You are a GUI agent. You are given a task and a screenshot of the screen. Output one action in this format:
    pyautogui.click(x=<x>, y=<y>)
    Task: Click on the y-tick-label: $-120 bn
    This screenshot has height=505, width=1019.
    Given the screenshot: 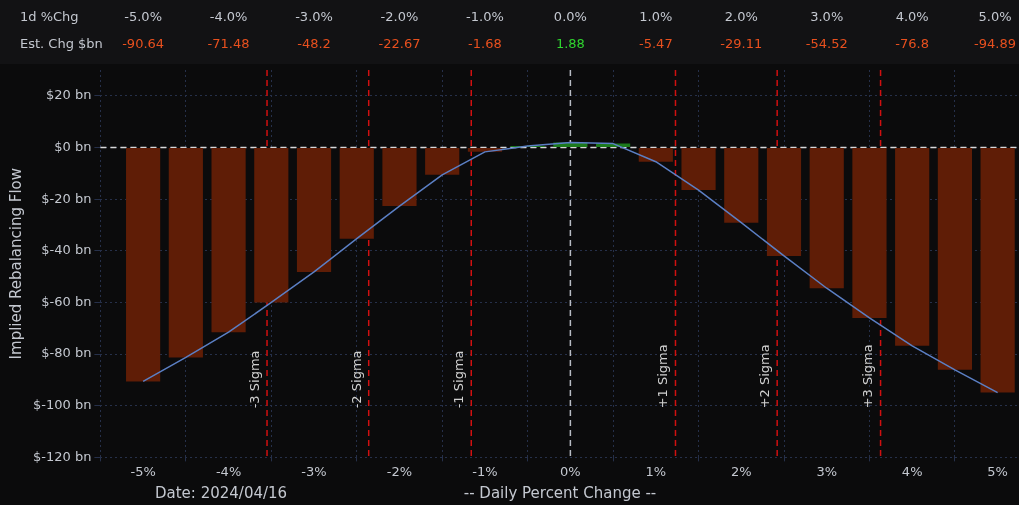 What is the action you would take?
    pyautogui.click(x=62, y=456)
    